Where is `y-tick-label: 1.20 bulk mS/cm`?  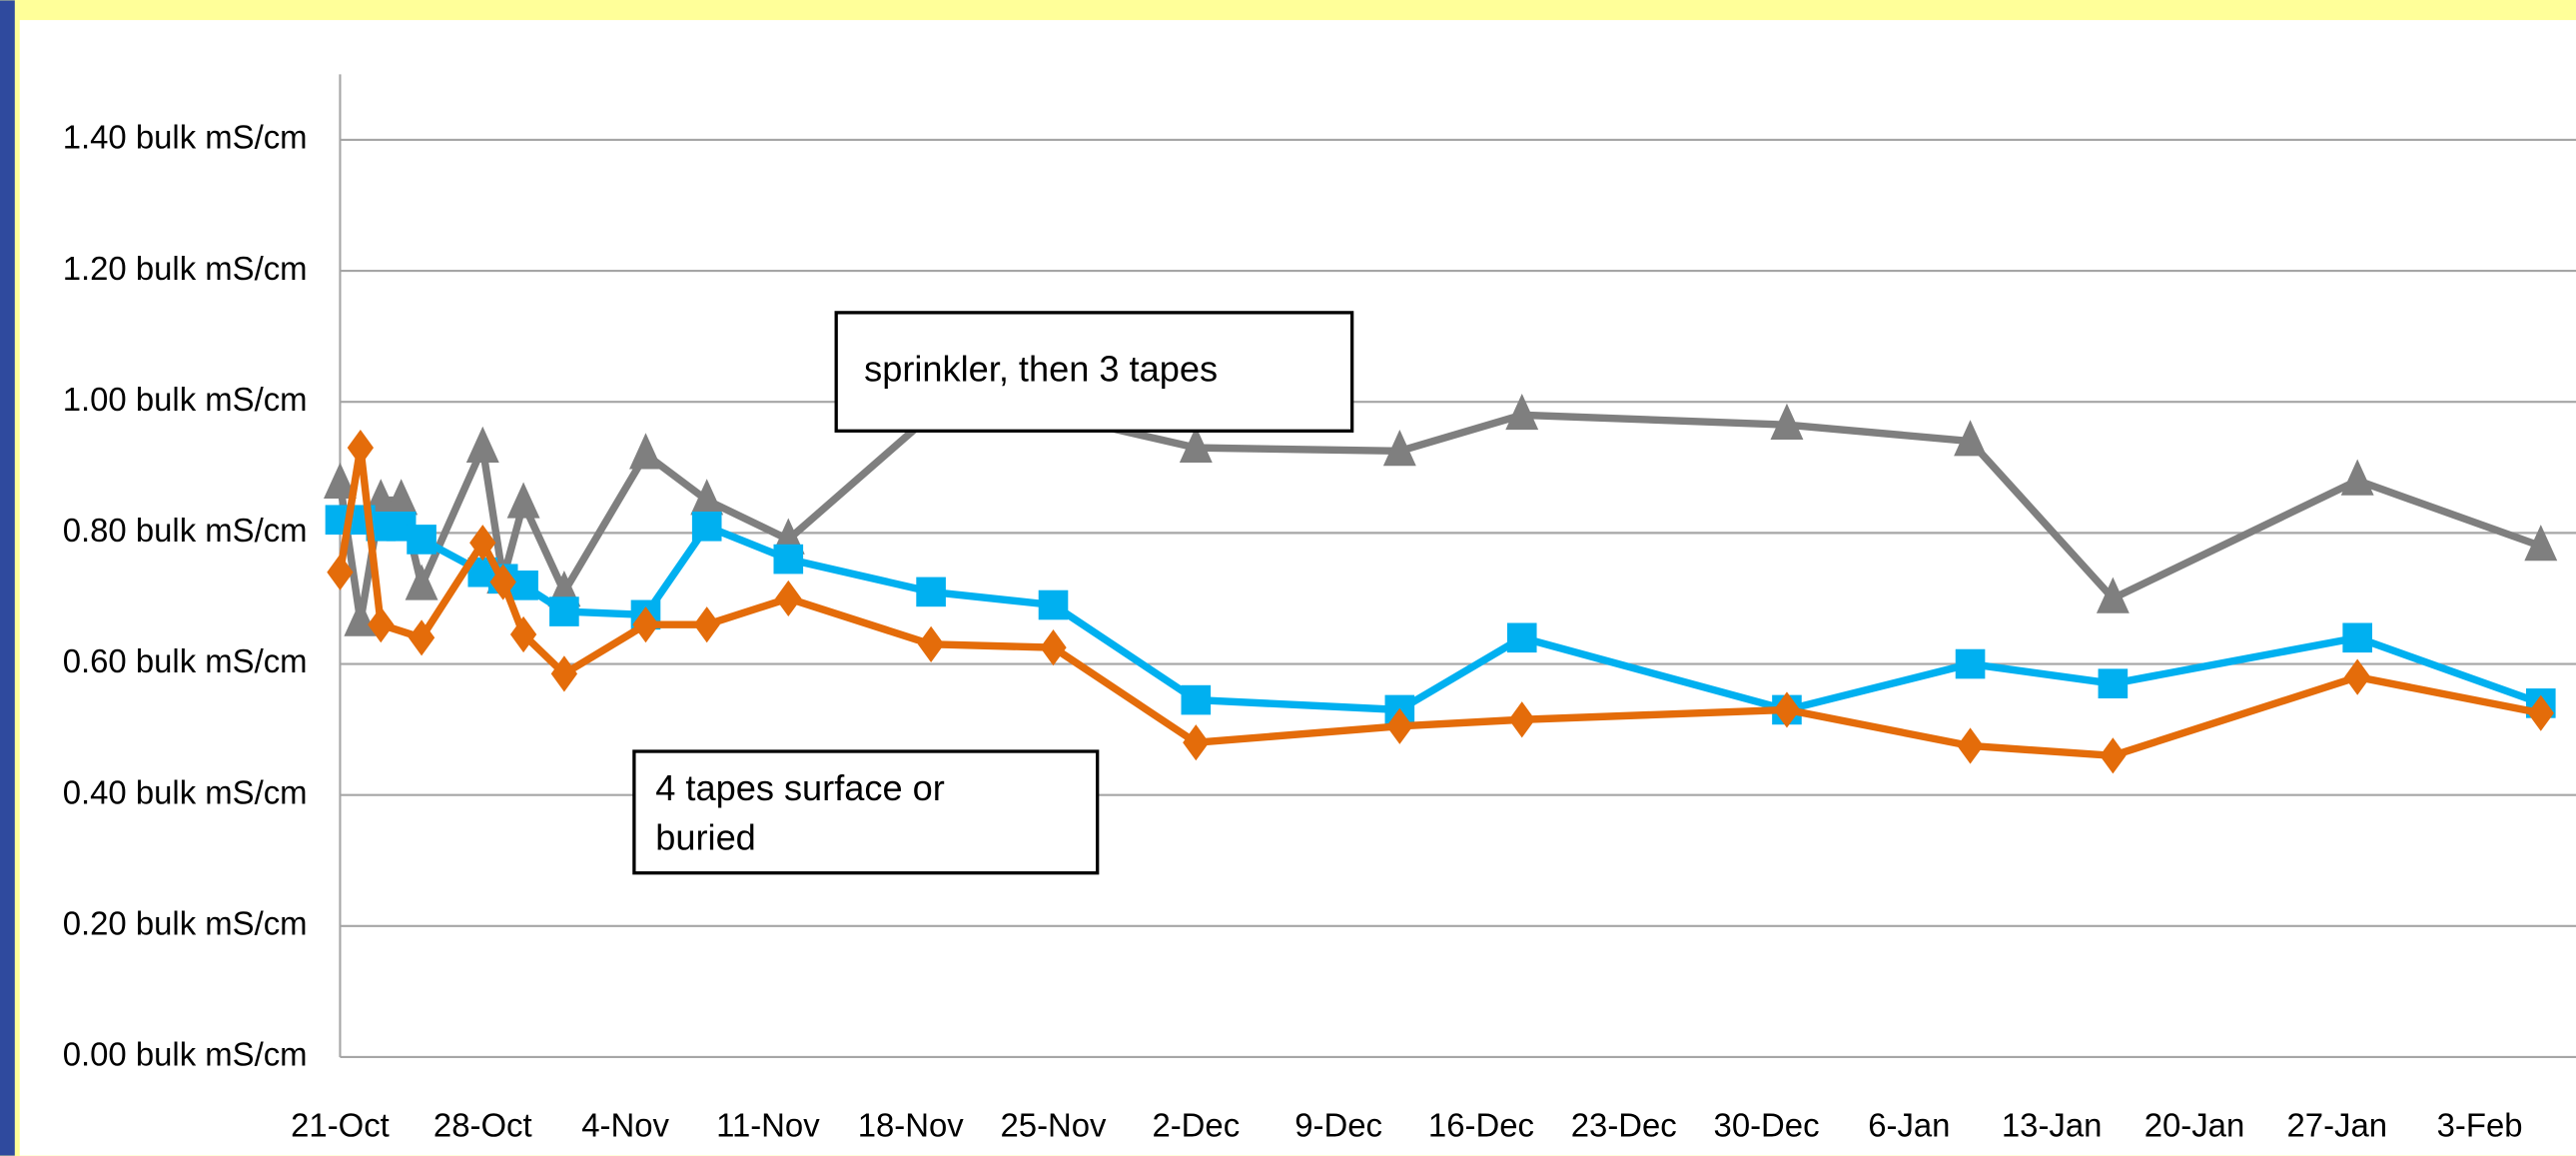 y-tick-label: 1.20 bulk mS/cm is located at coordinates (185, 268).